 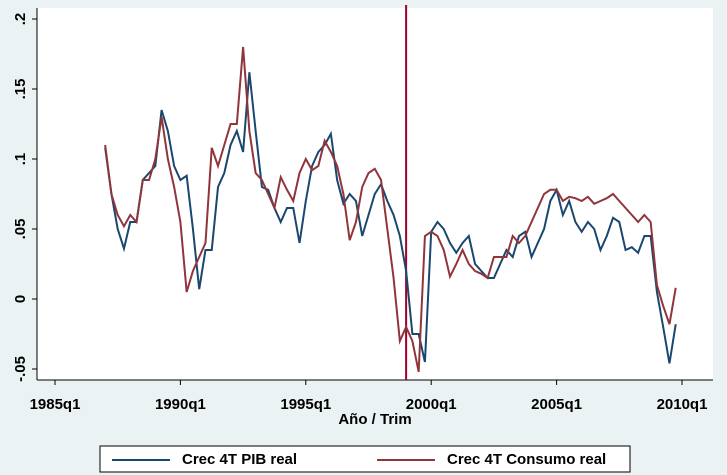 I want to click on y-tick-label: .05, so click(x=20, y=229).